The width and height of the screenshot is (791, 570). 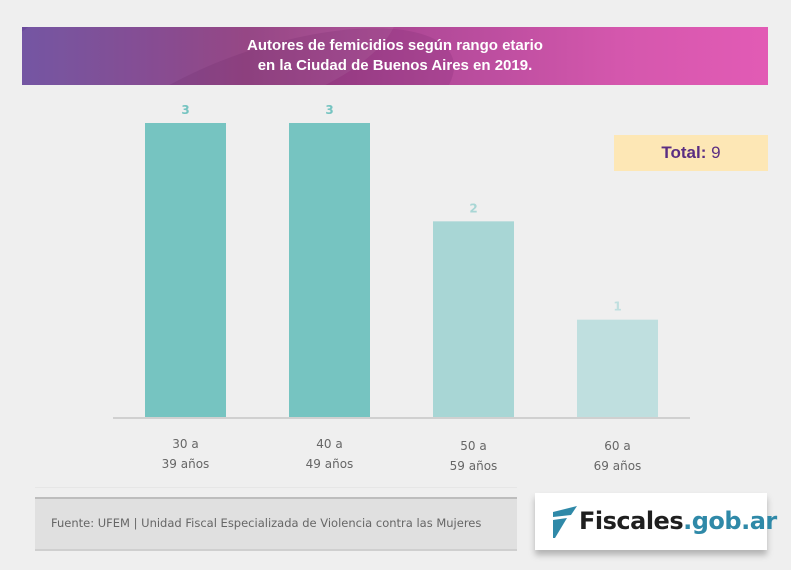 I want to click on total-badge: Total: 9, so click(x=691, y=153).